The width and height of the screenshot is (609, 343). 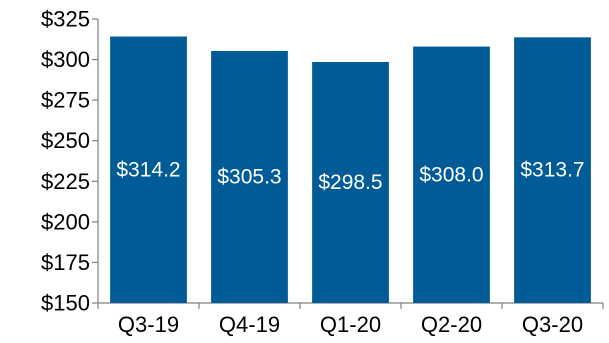 What do you see at coordinates (65, 221) in the screenshot?
I see `y-tick-label: $200` at bounding box center [65, 221].